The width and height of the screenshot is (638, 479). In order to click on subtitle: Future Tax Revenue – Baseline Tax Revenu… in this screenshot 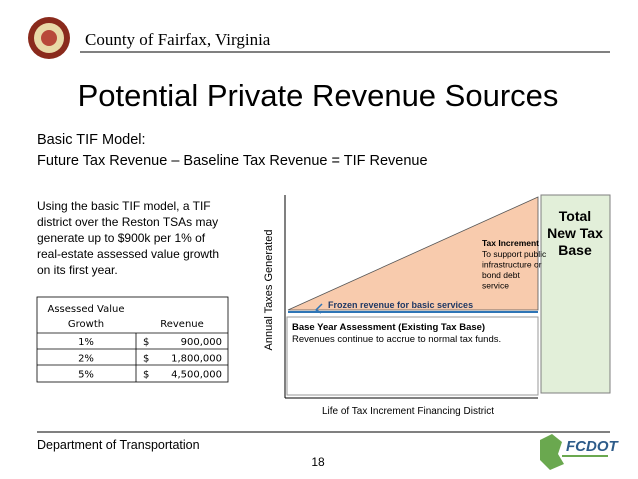, I will do `click(232, 161)`.